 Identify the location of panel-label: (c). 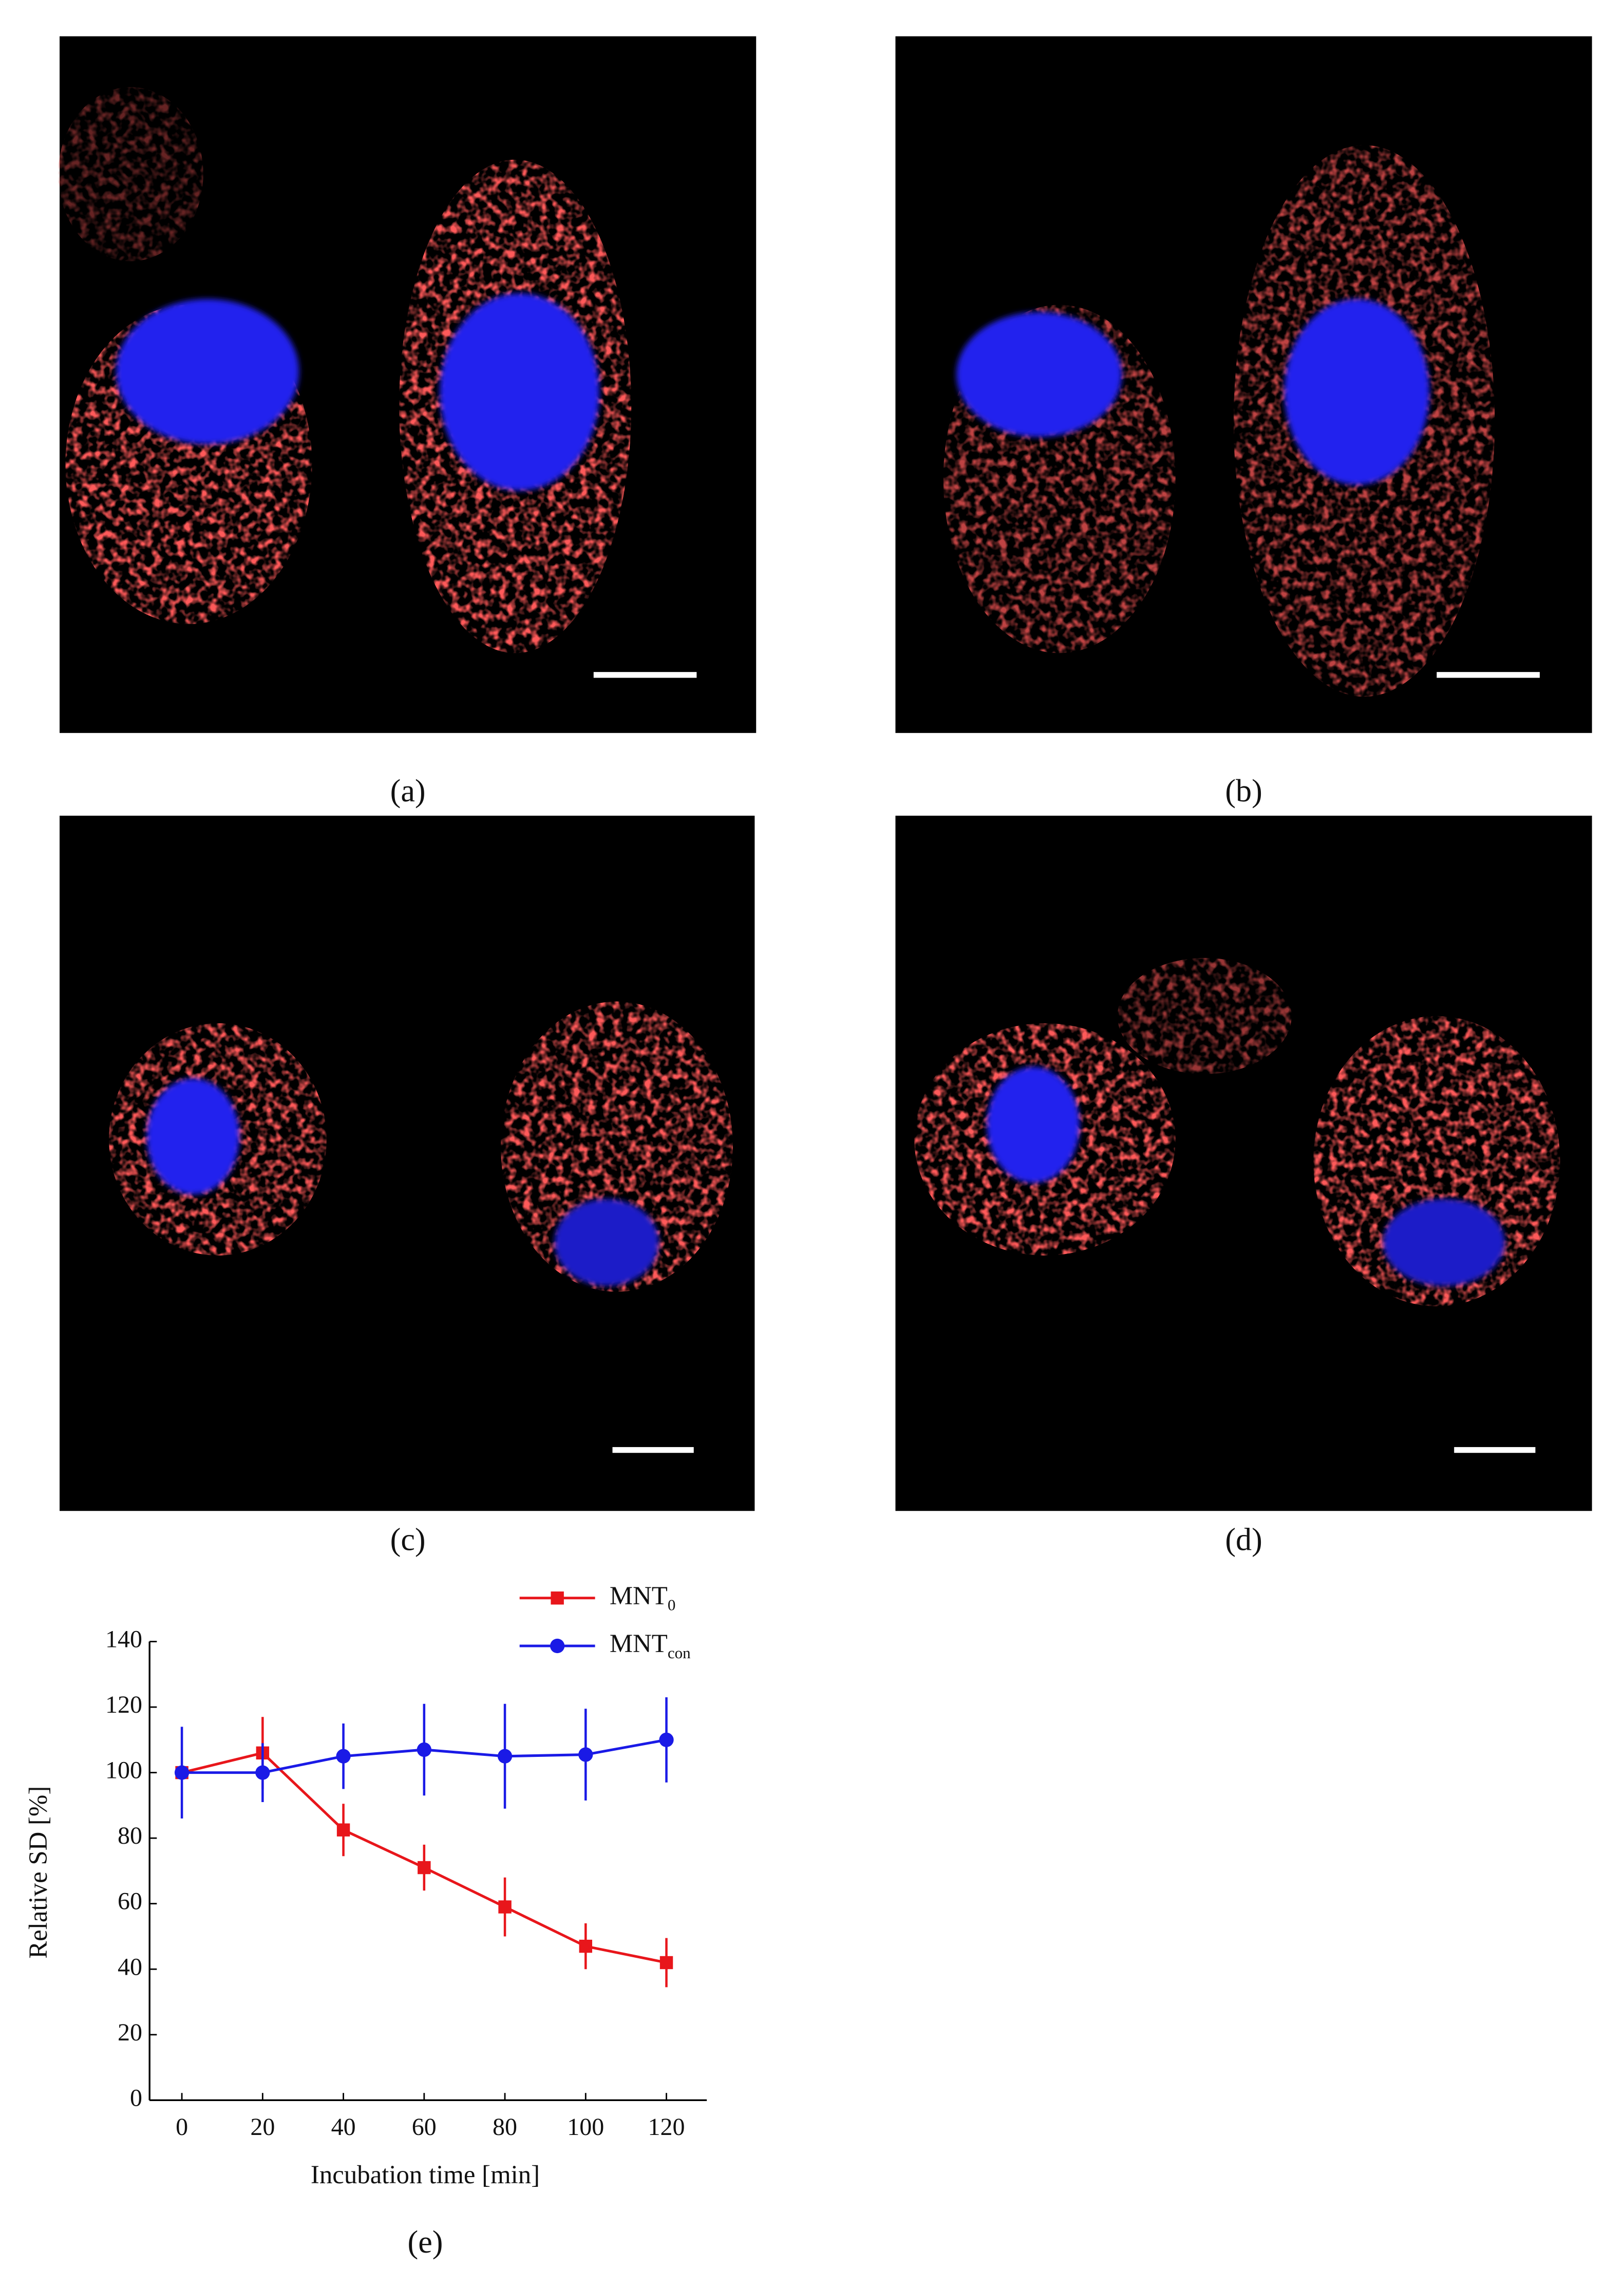
(408, 1540).